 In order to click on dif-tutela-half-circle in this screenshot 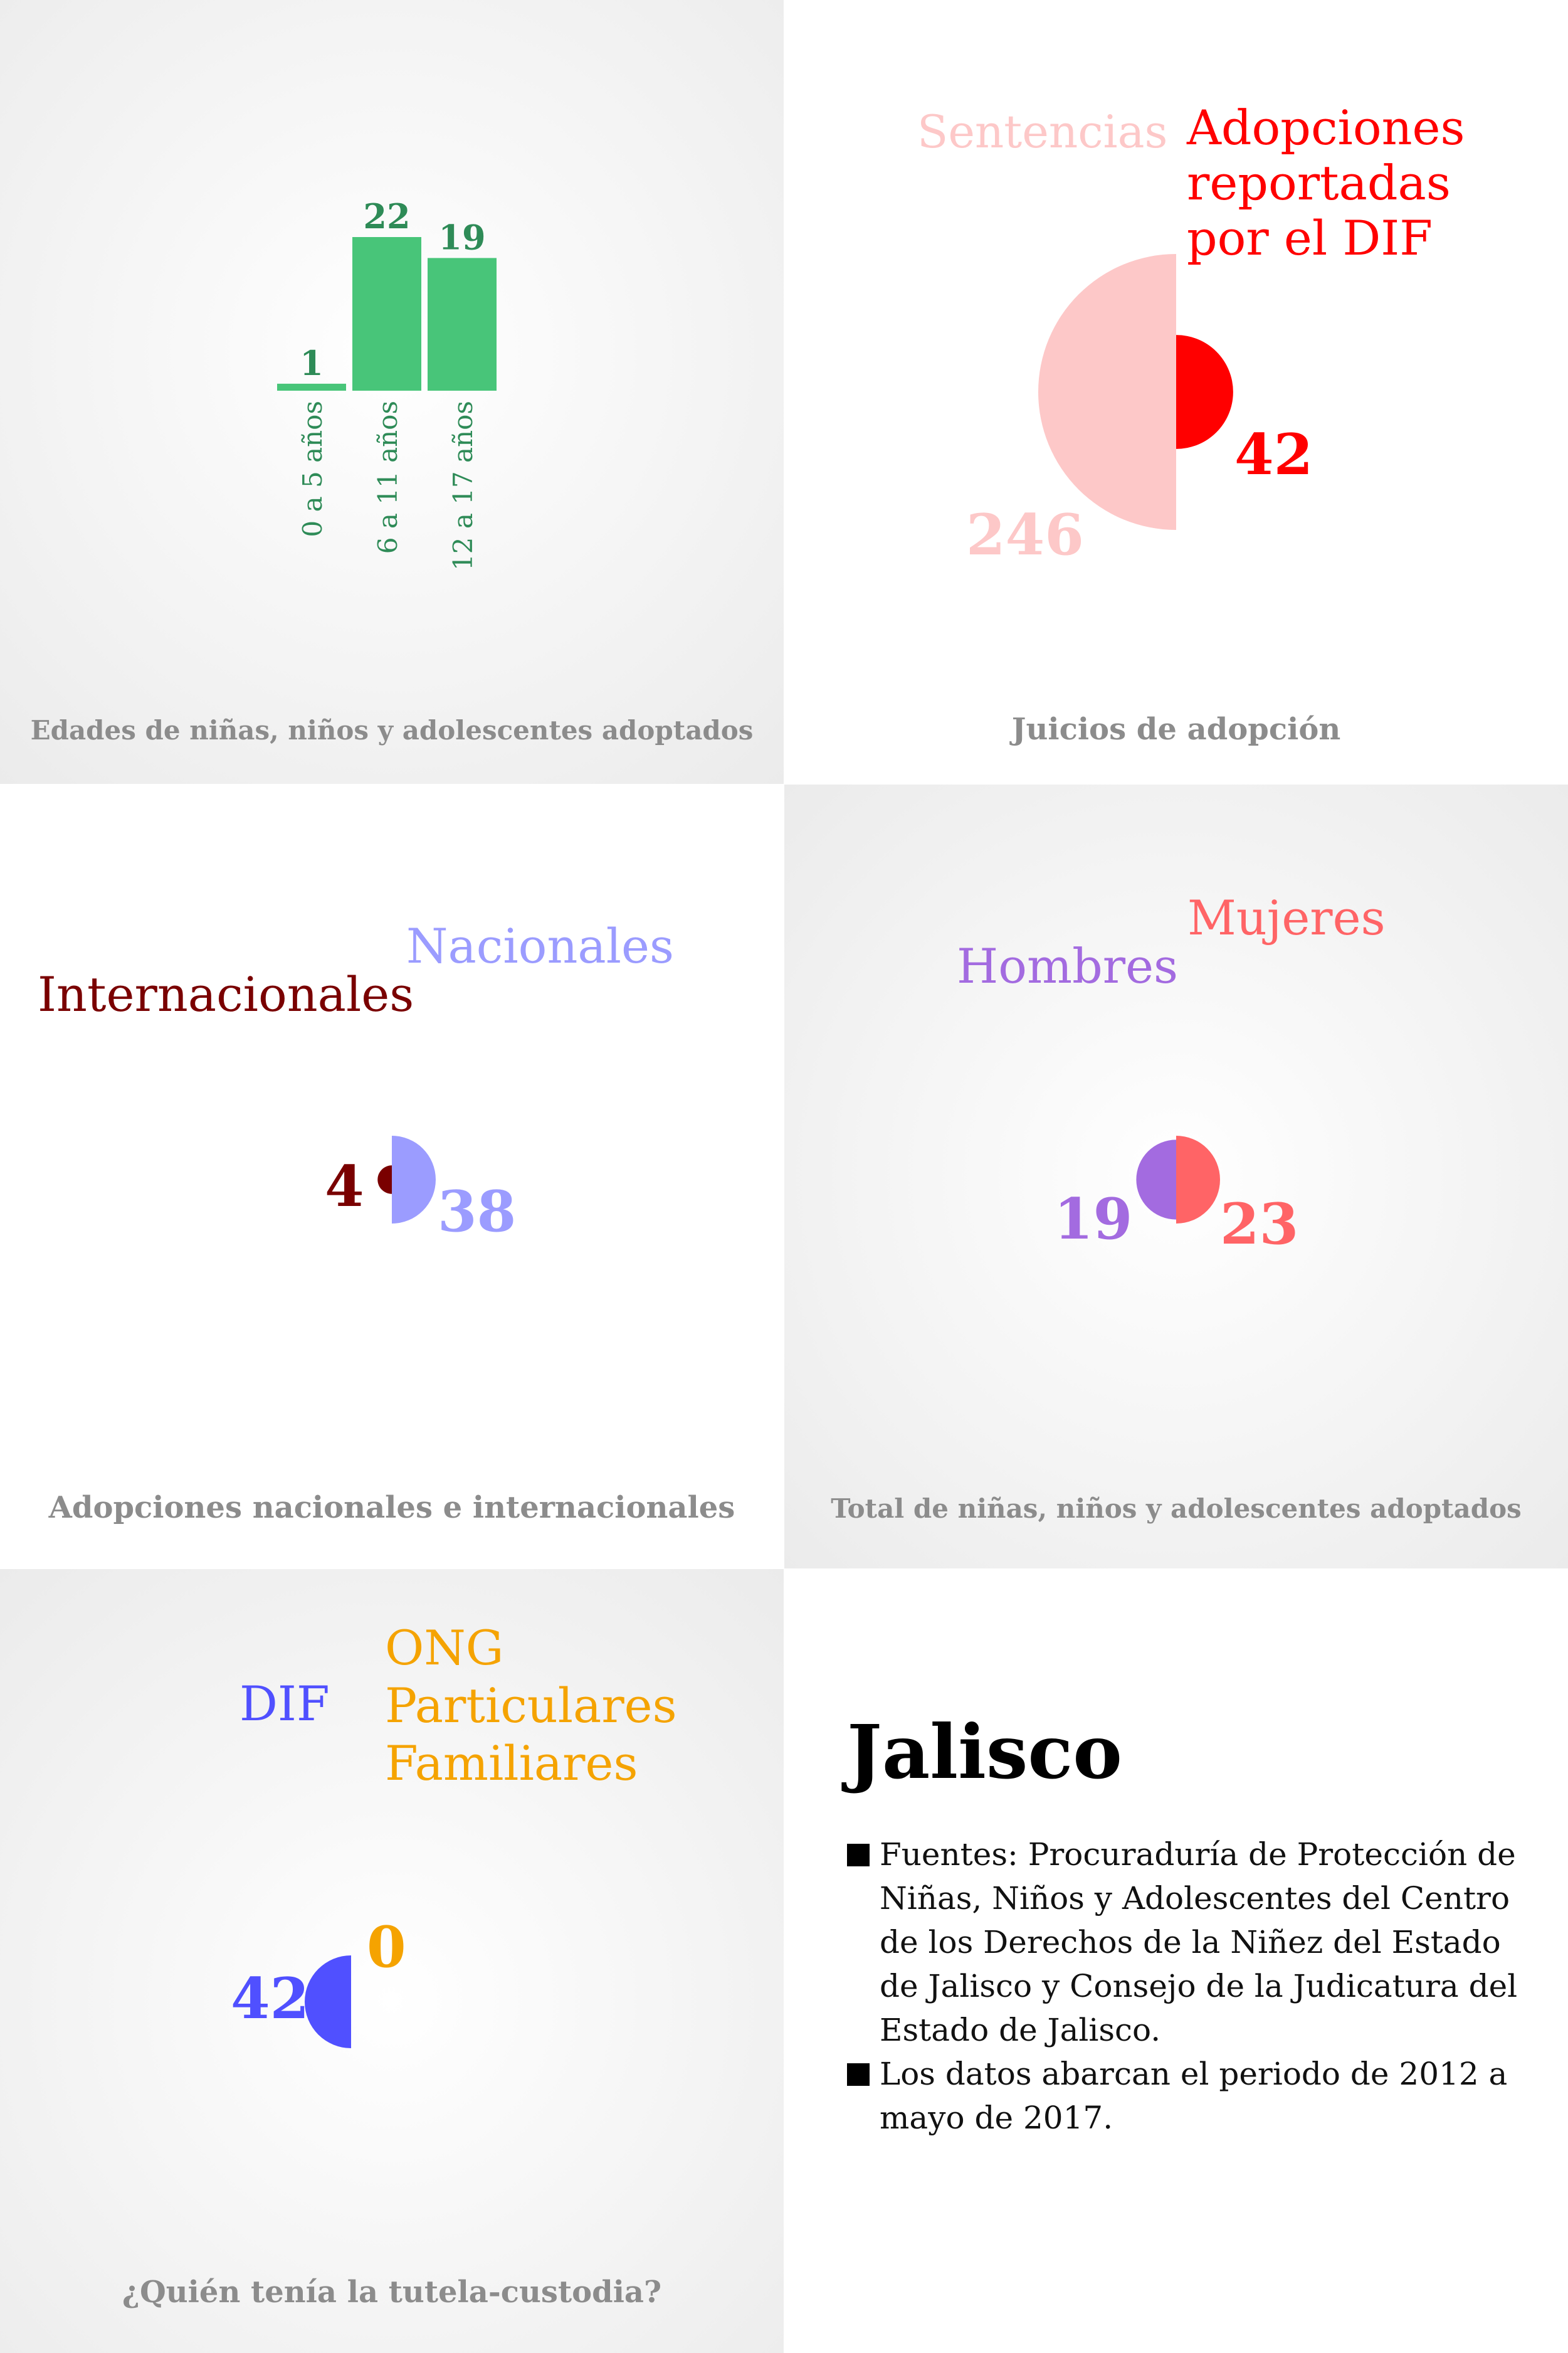, I will do `click(328, 2002)`.